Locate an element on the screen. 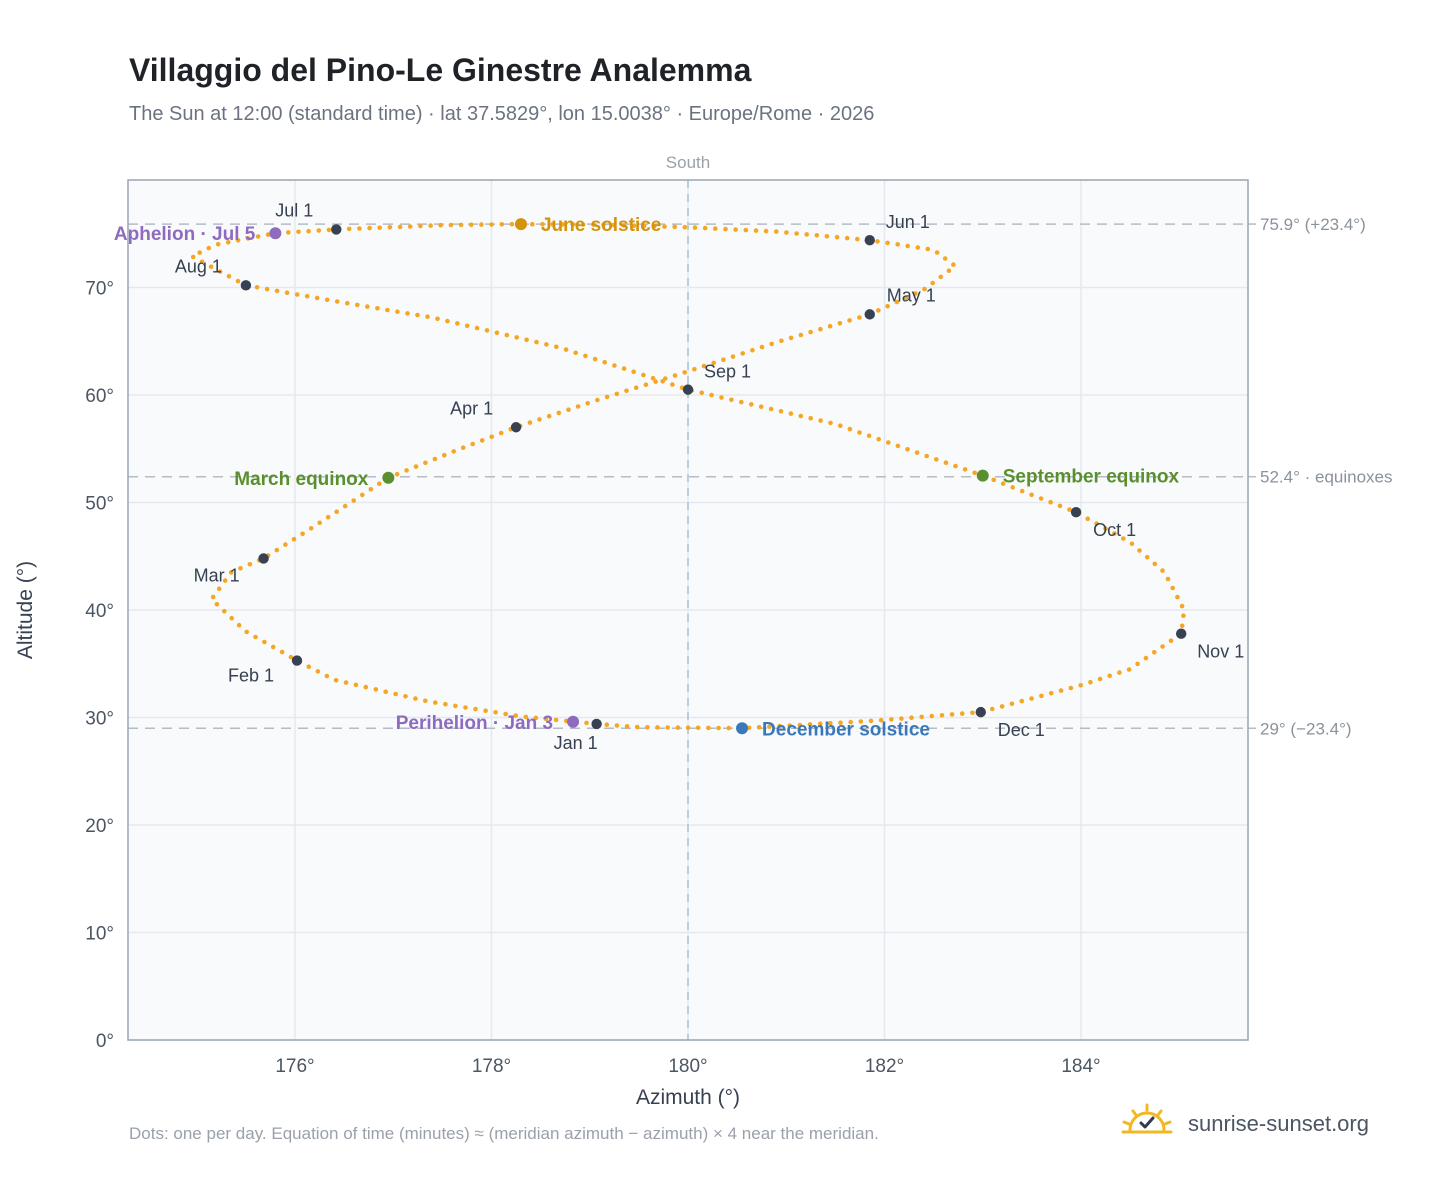 This screenshot has height=1188, width=1448. y-tick-label: 20° is located at coordinates (99, 826).